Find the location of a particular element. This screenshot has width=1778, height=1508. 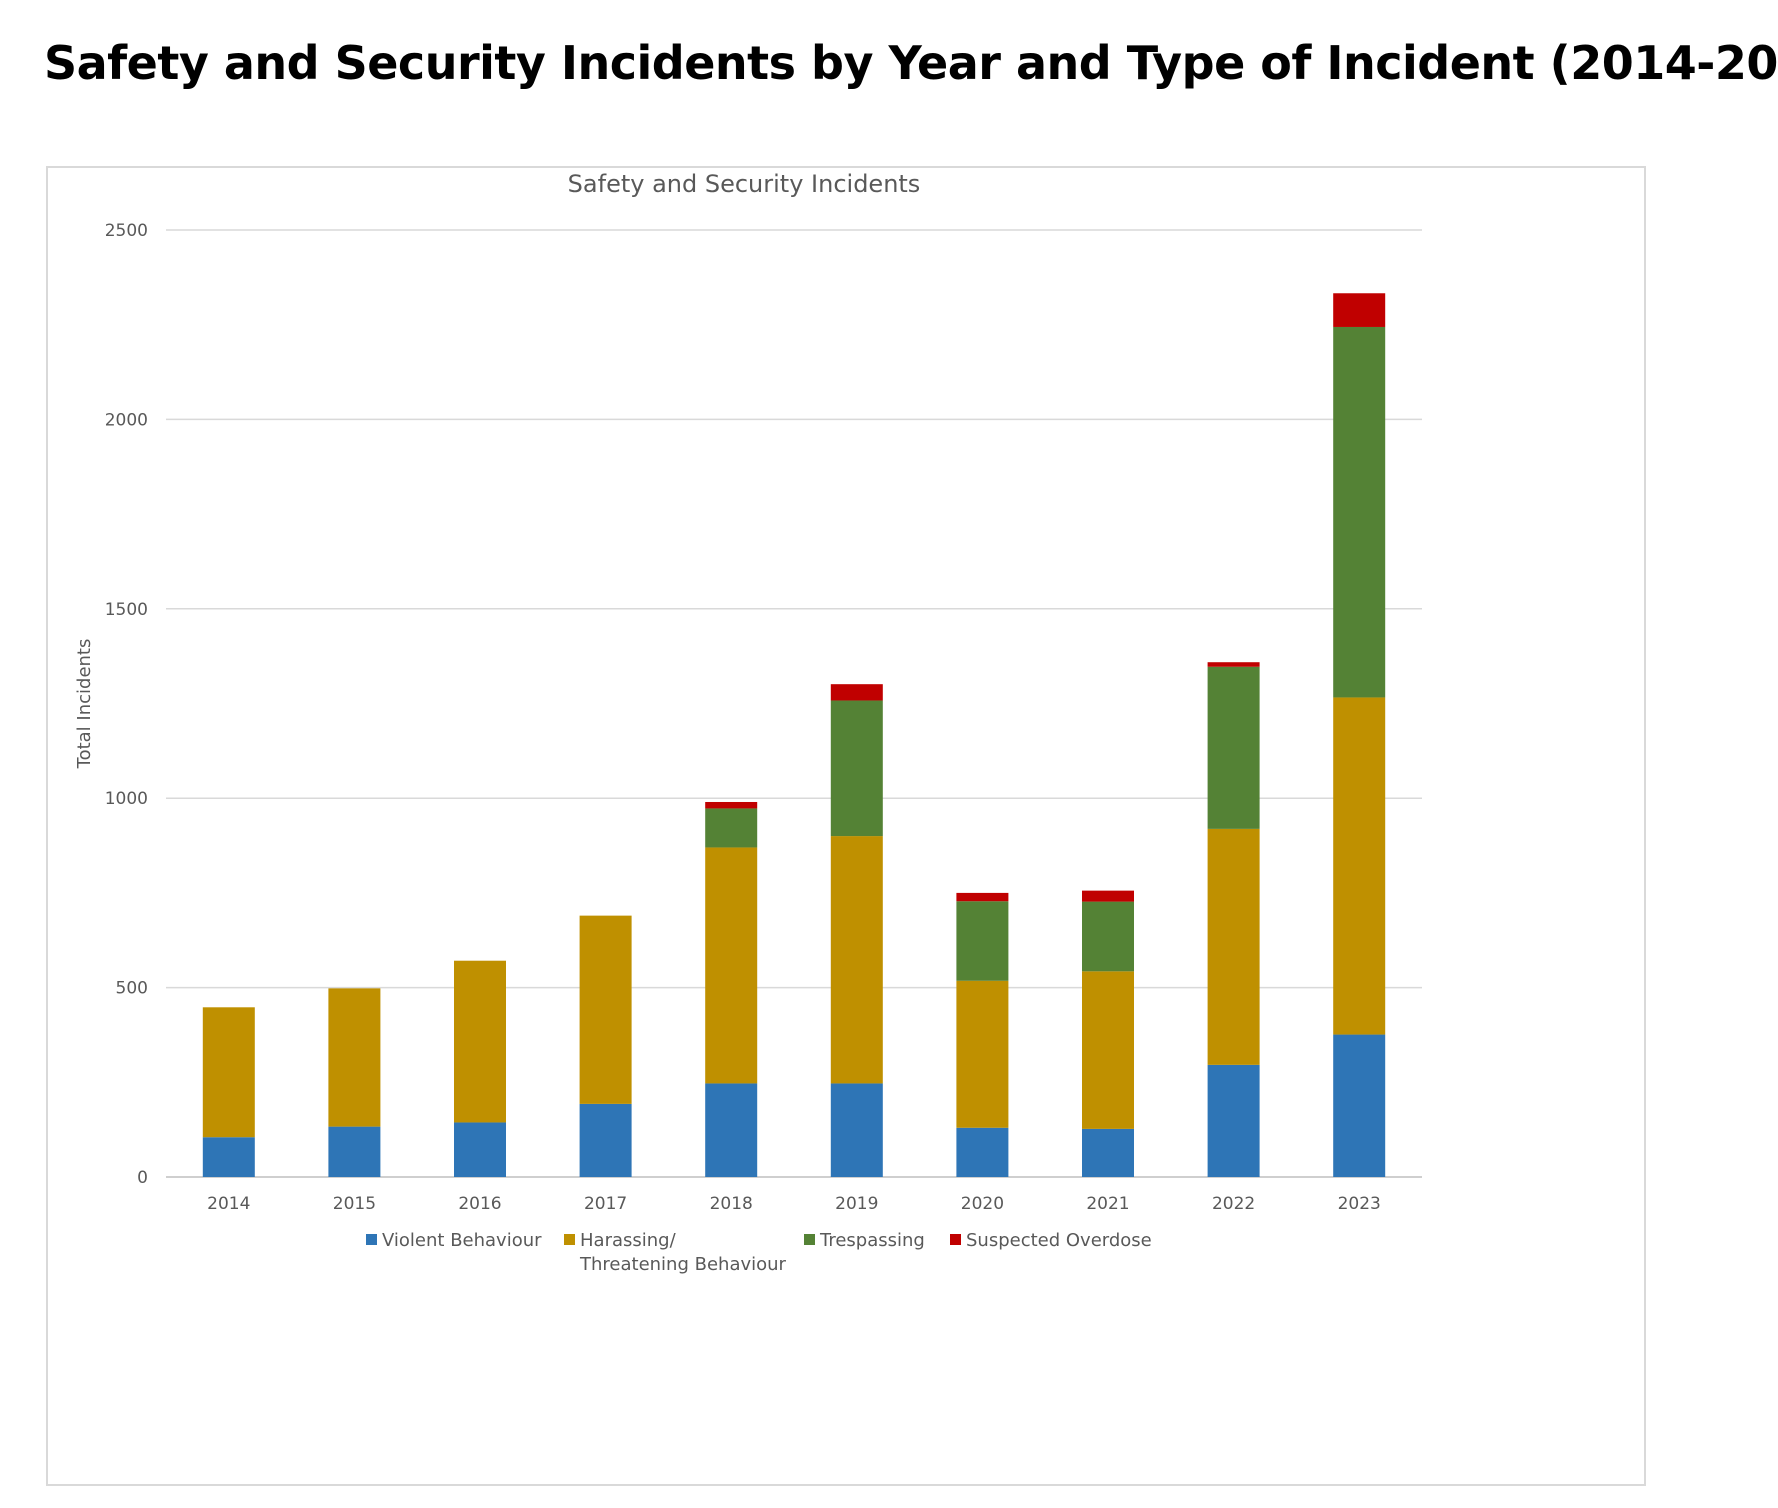

x-tick-label: 2018 is located at coordinates (731, 1204).